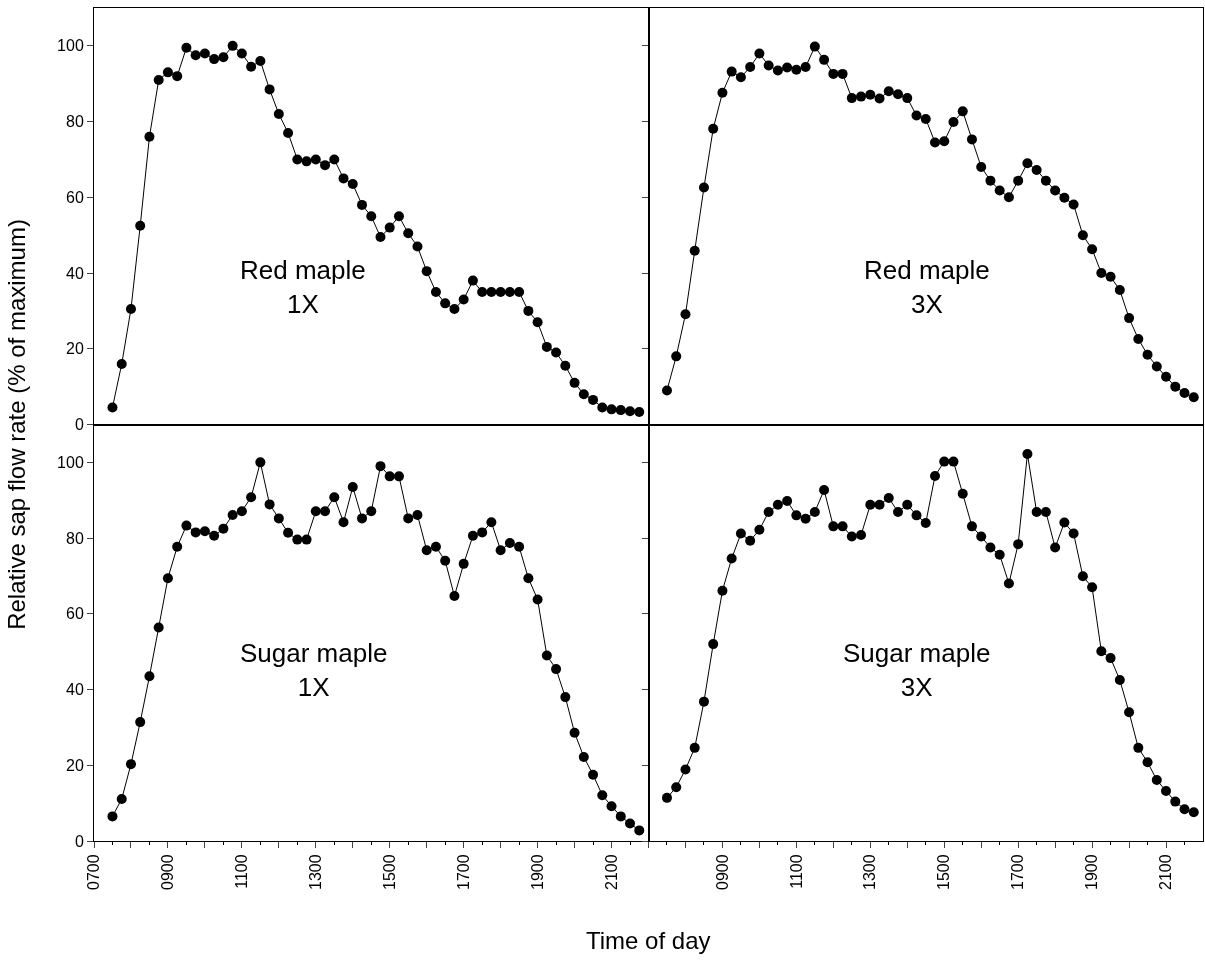  I want to click on x-tick-label: 1300, so click(315, 872).